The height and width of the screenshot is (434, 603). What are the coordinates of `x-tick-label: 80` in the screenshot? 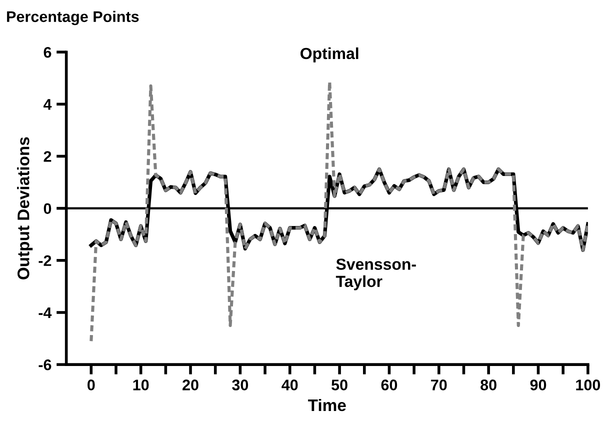 It's located at (488, 385).